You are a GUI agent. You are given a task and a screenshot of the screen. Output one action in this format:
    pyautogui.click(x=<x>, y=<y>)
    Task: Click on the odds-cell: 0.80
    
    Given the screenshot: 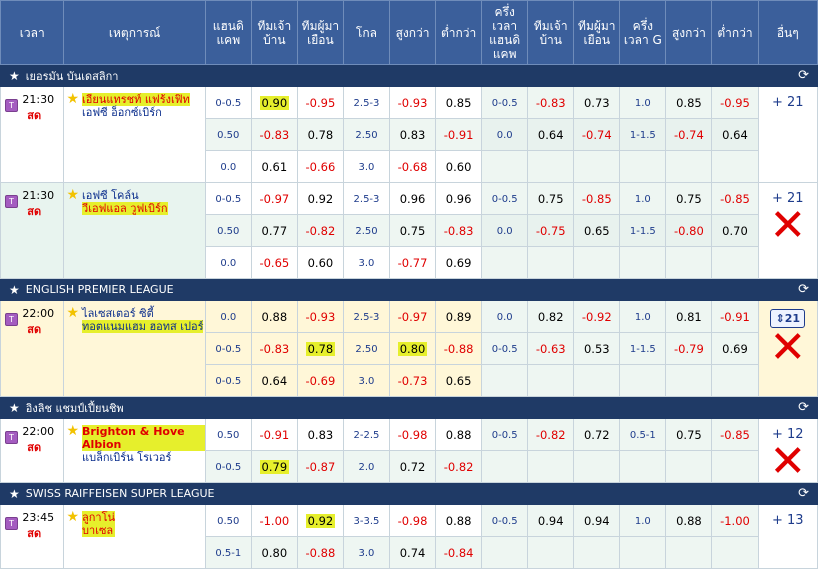 What is the action you would take?
    pyautogui.click(x=412, y=348)
    